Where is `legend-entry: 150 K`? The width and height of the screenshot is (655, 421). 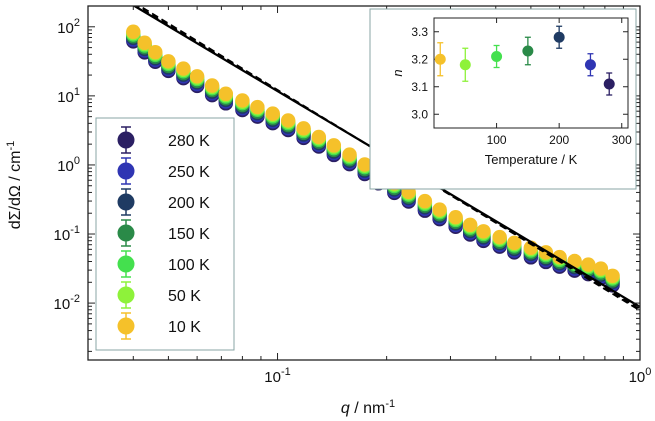
legend-entry: 150 K is located at coordinates (163, 233).